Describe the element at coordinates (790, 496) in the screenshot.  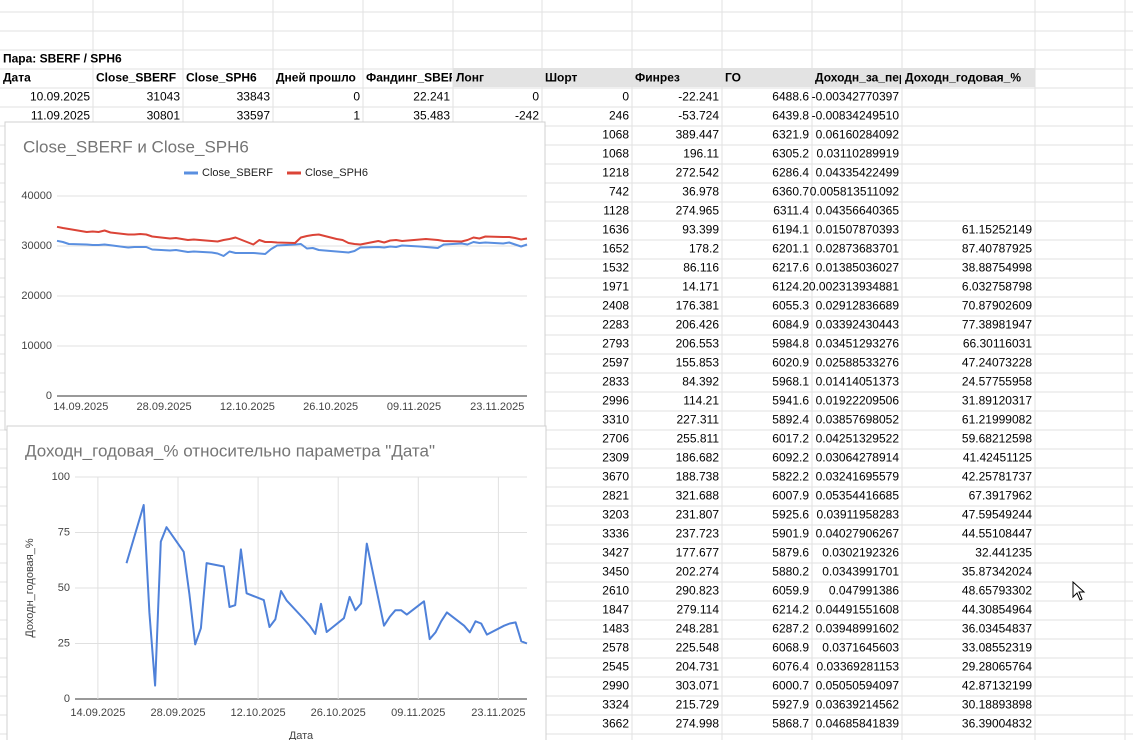
I see `cell: 6007.9` at that location.